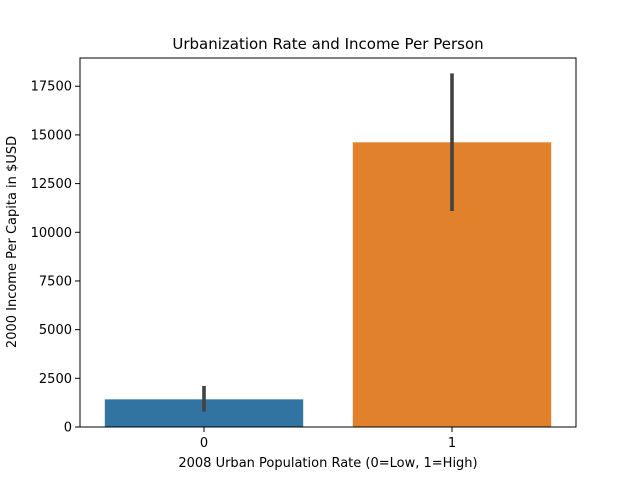 The image size is (640, 480). What do you see at coordinates (51, 135) in the screenshot?
I see `y-tick-label-15000: 15000` at bounding box center [51, 135].